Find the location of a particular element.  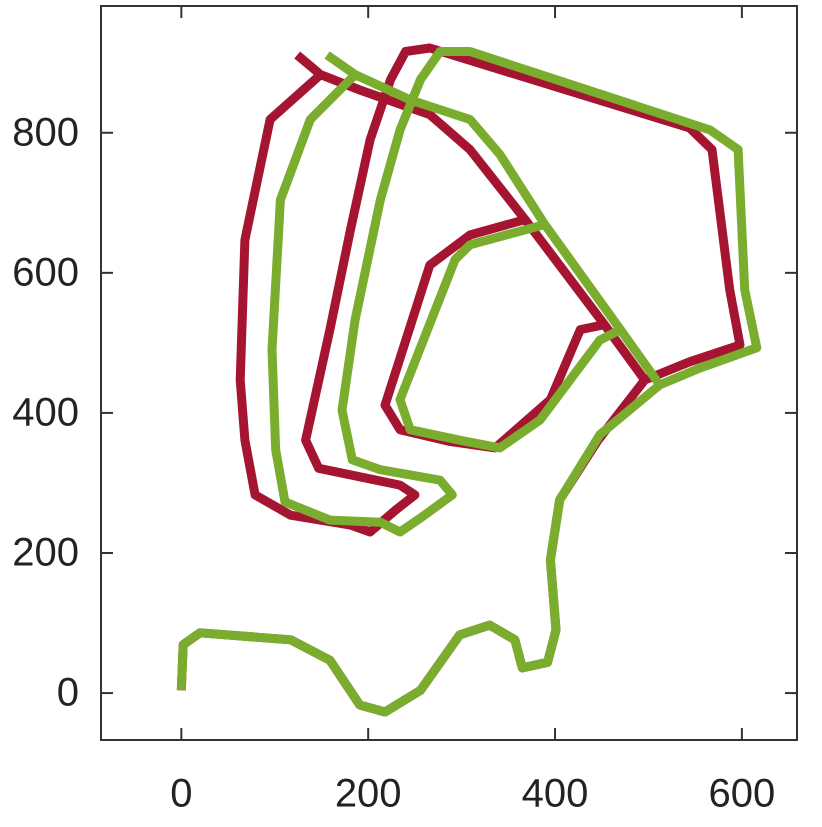

y-tick-label: 600 is located at coordinates (45, 272).